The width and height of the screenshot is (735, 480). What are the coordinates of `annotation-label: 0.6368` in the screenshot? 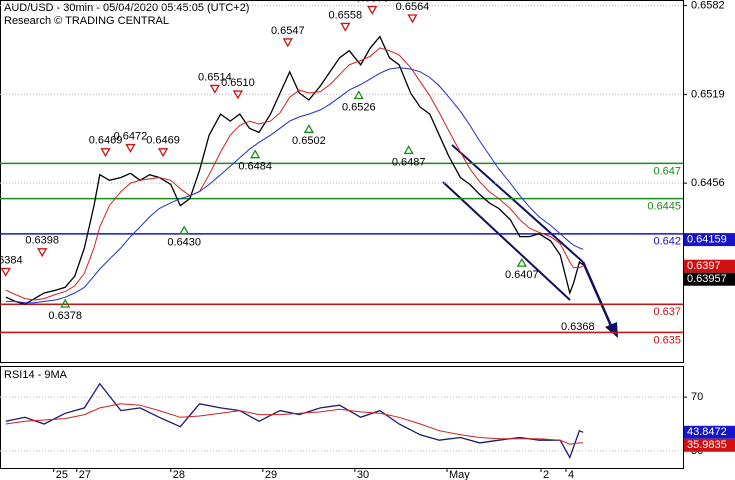 It's located at (578, 327).